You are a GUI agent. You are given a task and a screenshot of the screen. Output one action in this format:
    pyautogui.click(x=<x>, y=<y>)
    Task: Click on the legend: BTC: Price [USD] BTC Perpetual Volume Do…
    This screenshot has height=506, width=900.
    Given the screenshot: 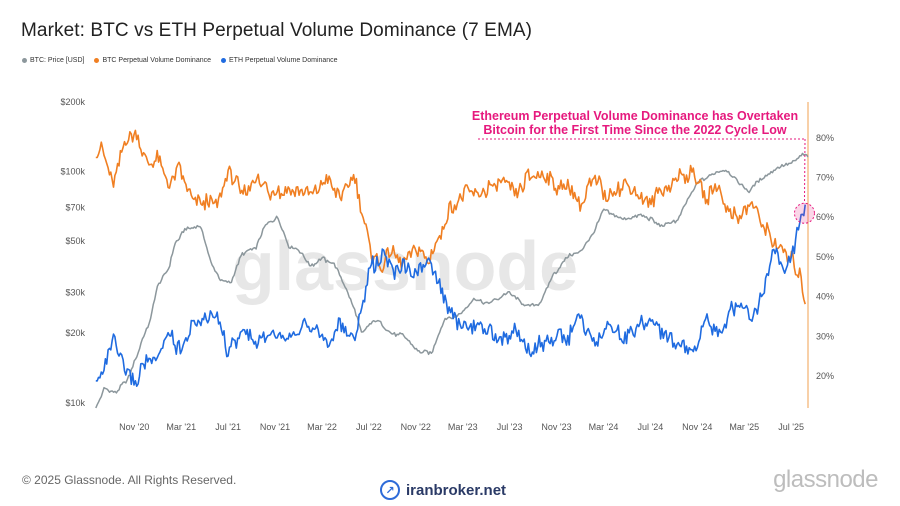 What is the action you would take?
    pyautogui.click(x=180, y=60)
    